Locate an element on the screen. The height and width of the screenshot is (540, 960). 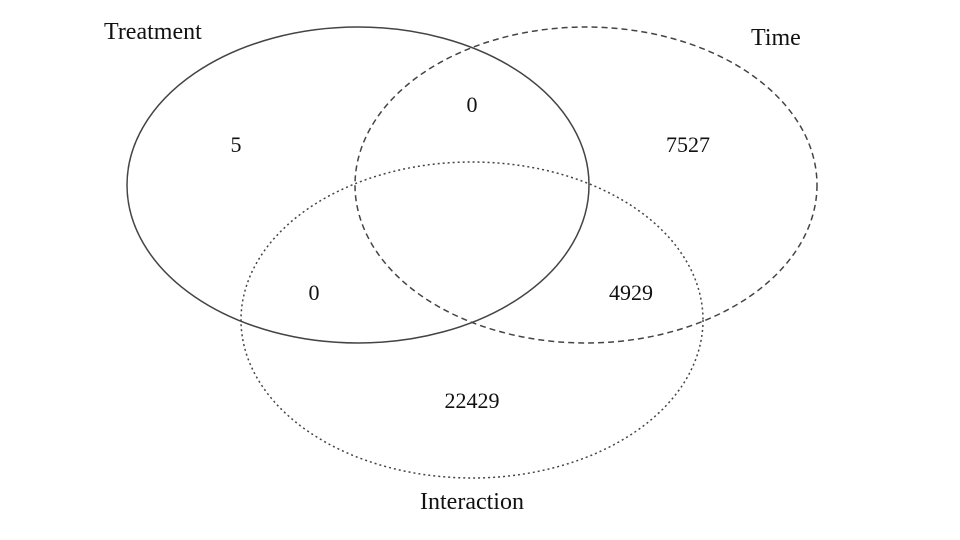
region-treatment-only-count: 5 is located at coordinates (236, 144).